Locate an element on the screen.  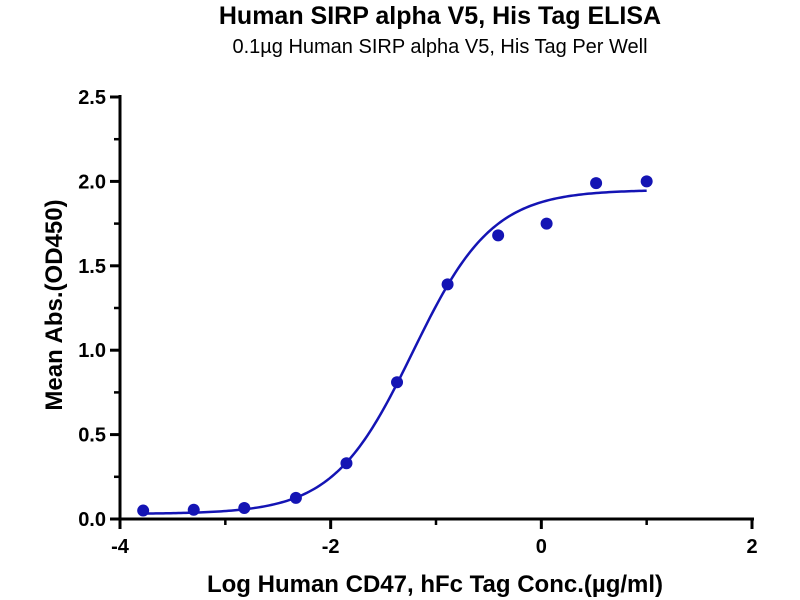
y-tick-label: 1.5 is located at coordinates (92, 267).